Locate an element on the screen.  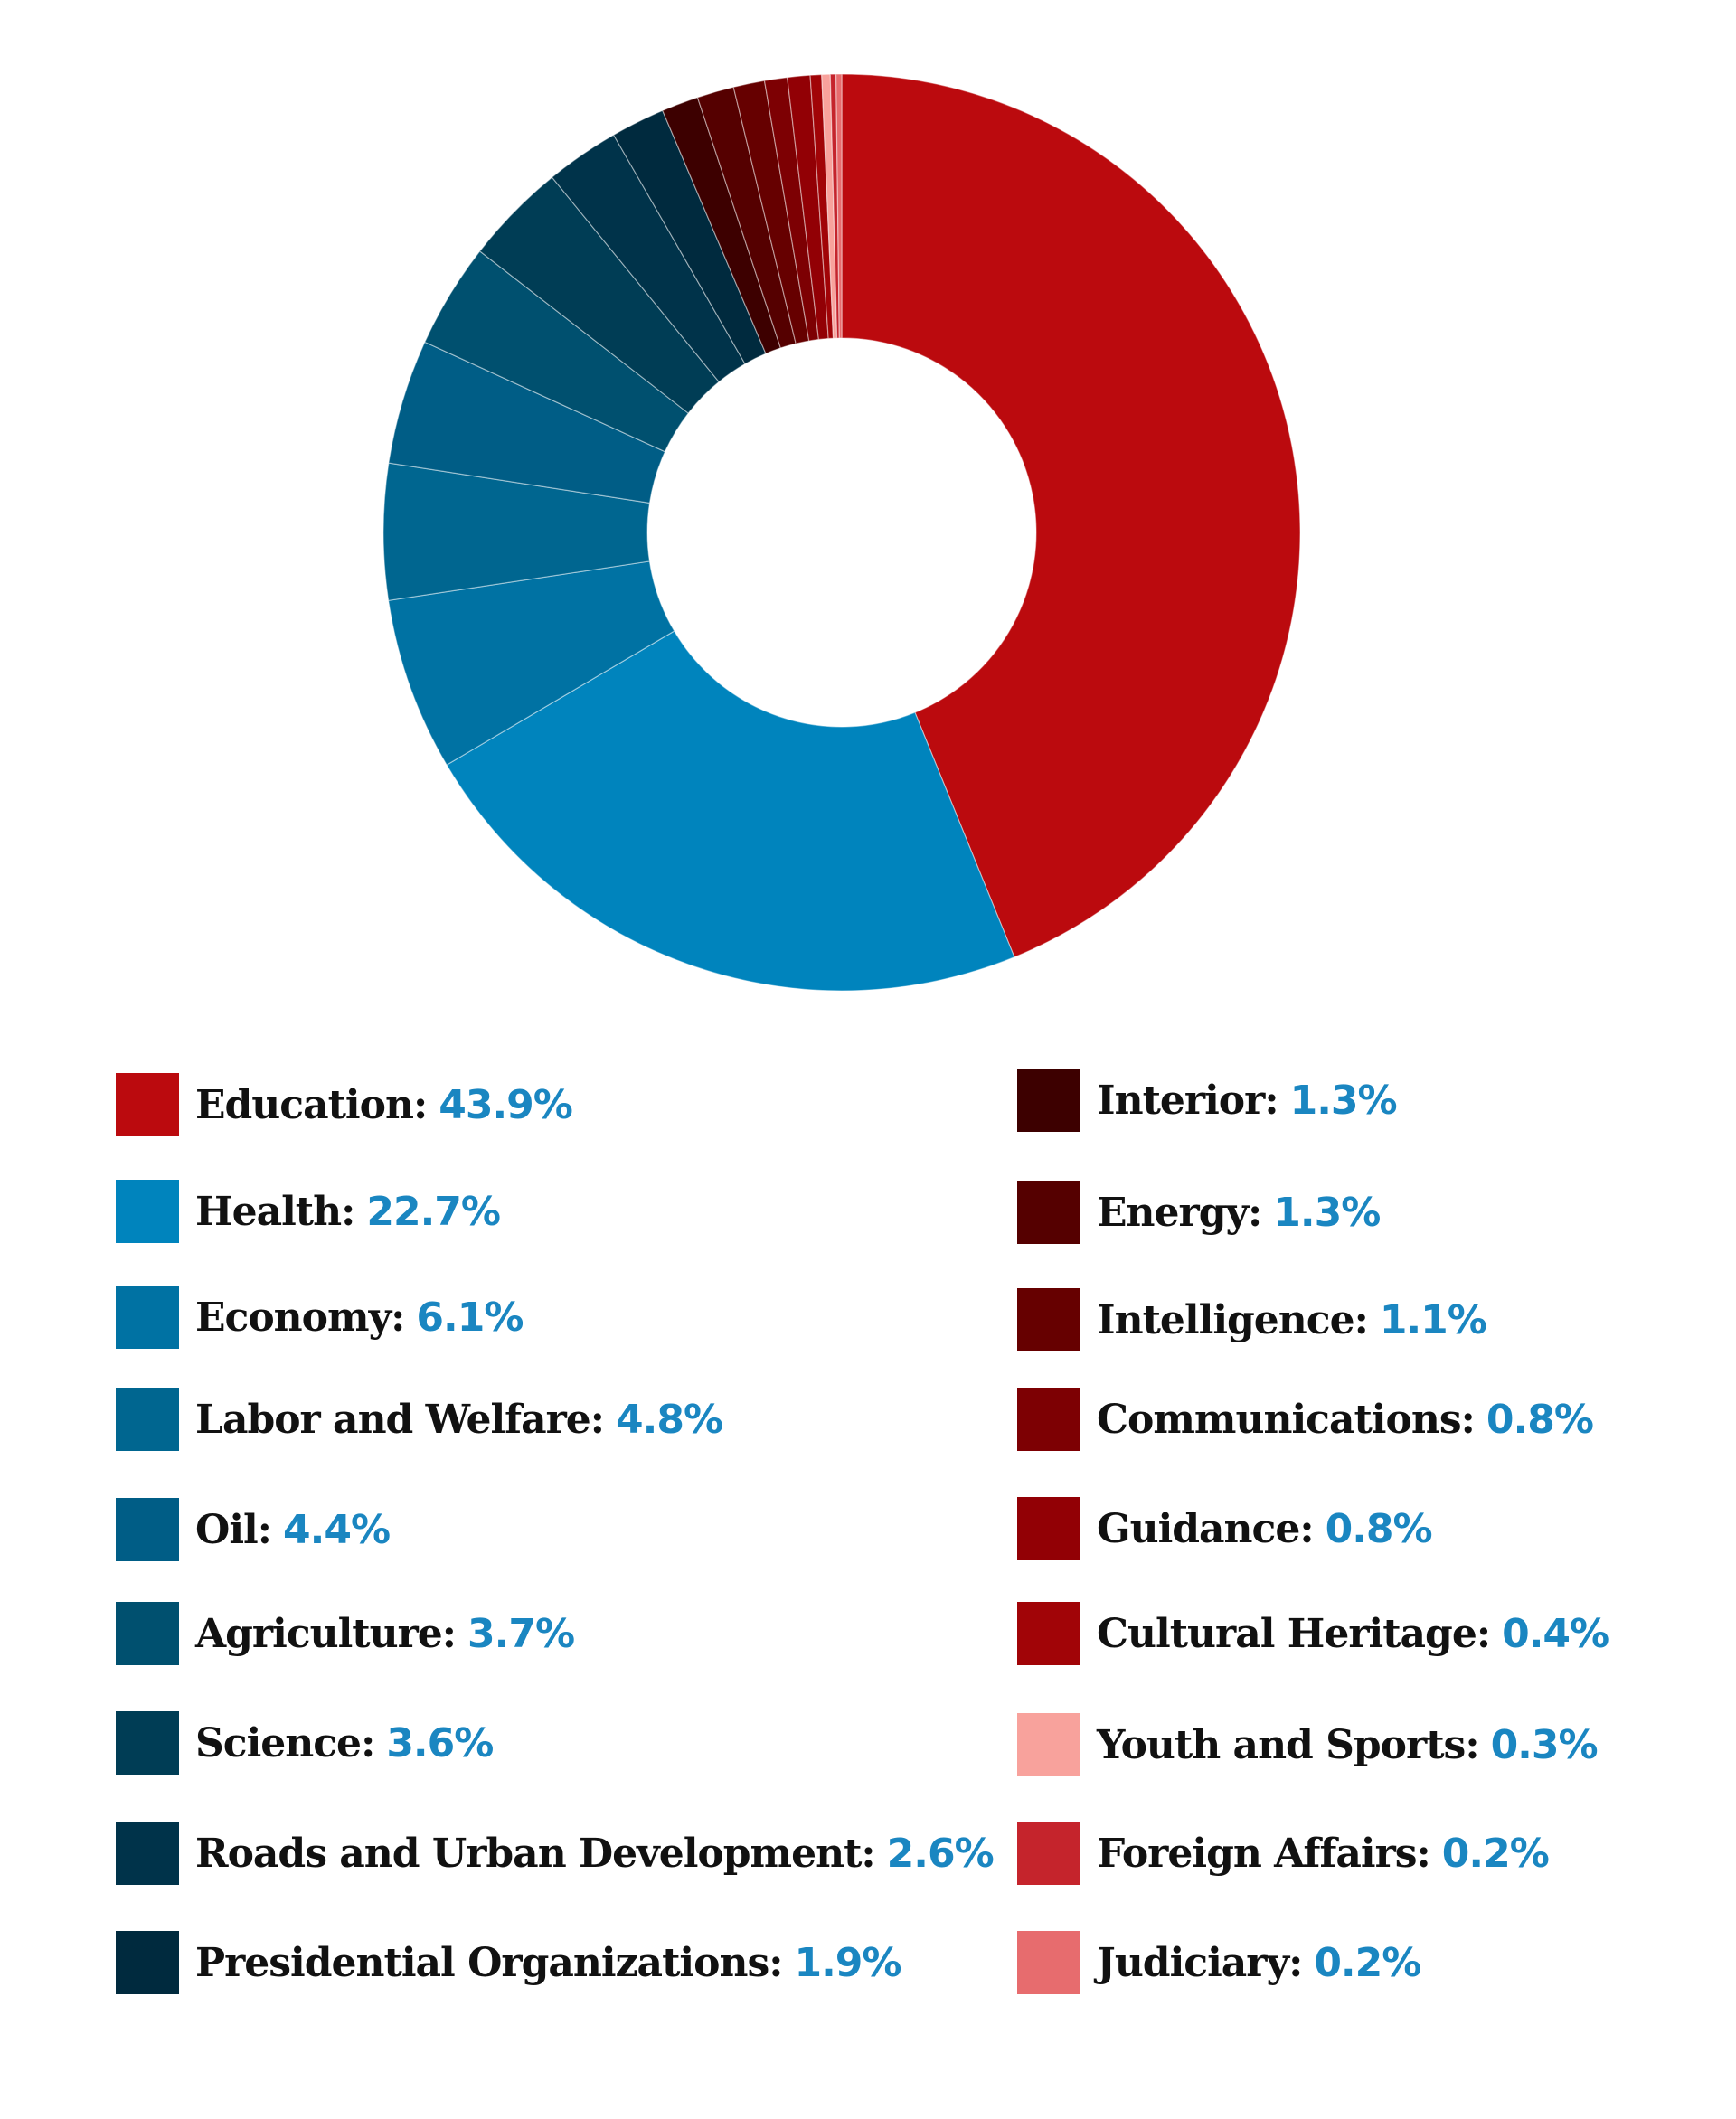
legend-item-science: Science:3.6% is located at coordinates (305, 1743).